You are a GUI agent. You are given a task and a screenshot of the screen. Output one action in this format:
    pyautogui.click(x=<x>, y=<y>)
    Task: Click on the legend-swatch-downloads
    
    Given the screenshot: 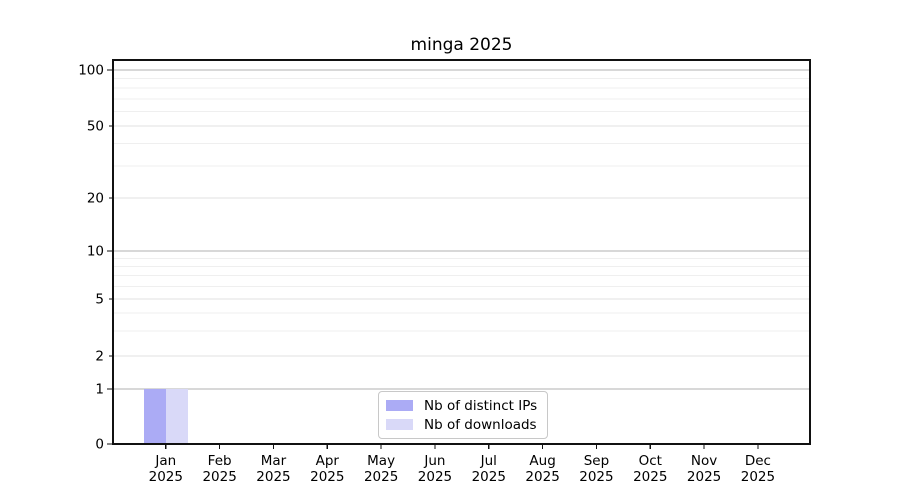 What is the action you would take?
    pyautogui.click(x=399, y=424)
    